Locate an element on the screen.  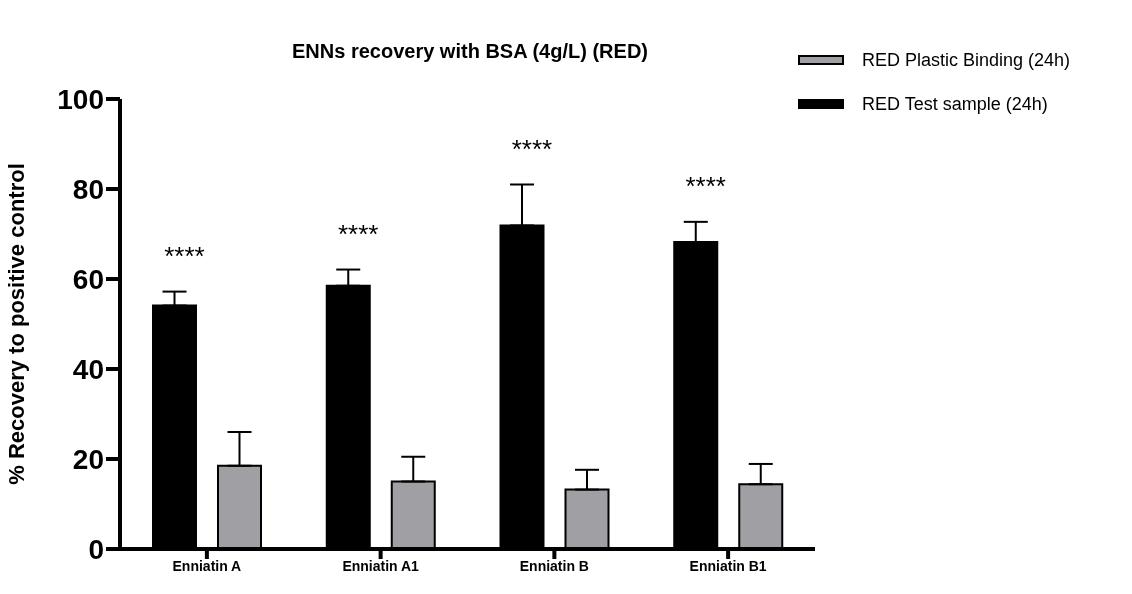
y-axis-title: % Recovery to positive control is located at coordinates (16, 324).